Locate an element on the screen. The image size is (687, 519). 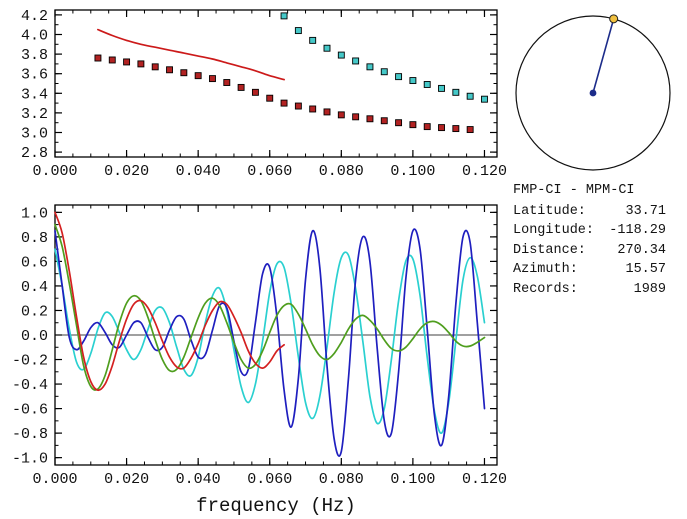
info-label-azimuth: Azimuth: is located at coordinates (545, 269).